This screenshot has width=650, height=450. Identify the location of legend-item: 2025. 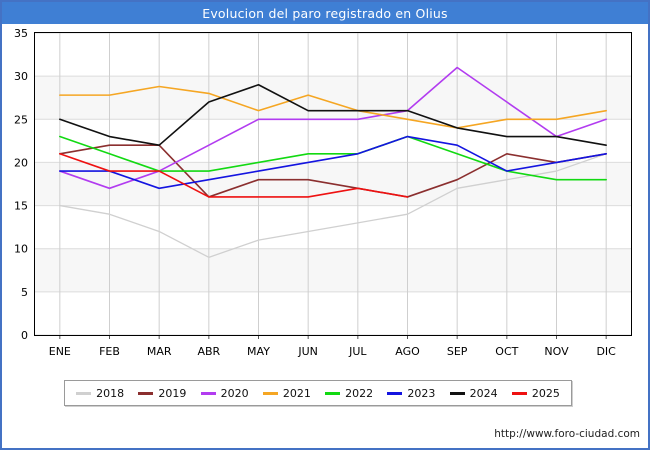
(535, 393).